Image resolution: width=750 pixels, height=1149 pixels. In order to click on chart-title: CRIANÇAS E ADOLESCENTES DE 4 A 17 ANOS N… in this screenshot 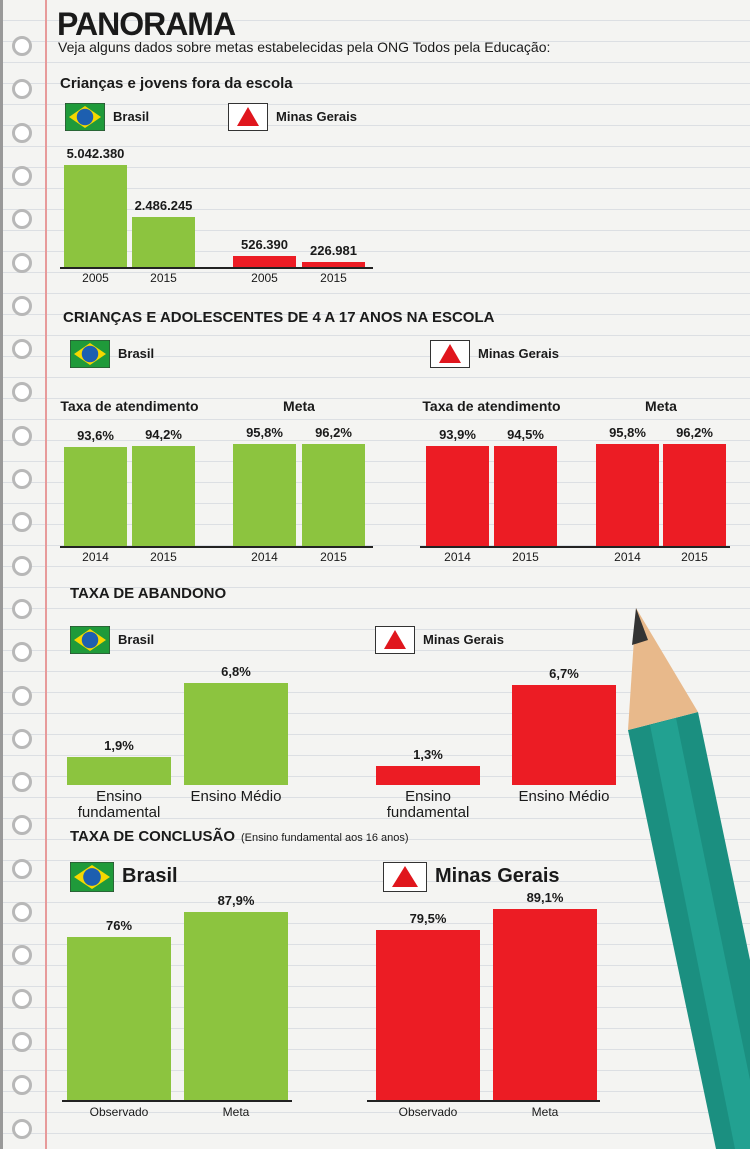, I will do `click(278, 317)`.